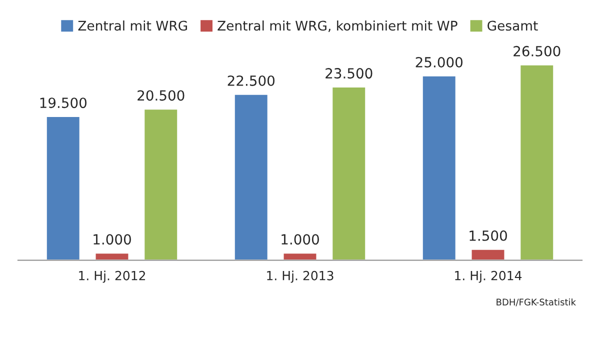 This screenshot has height=347, width=600. What do you see at coordinates (513, 25) in the screenshot?
I see `legend-label: Gesamt` at bounding box center [513, 25].